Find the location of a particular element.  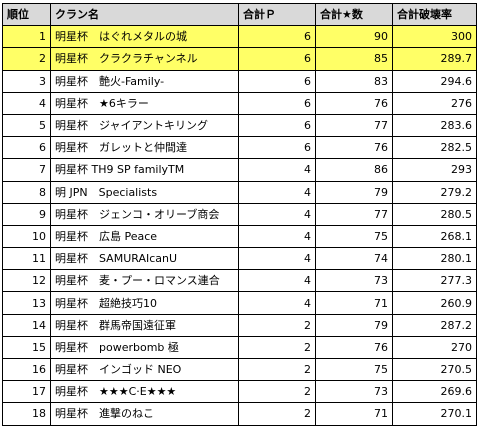

header-clan-name: クラン名 is located at coordinates (144, 14).